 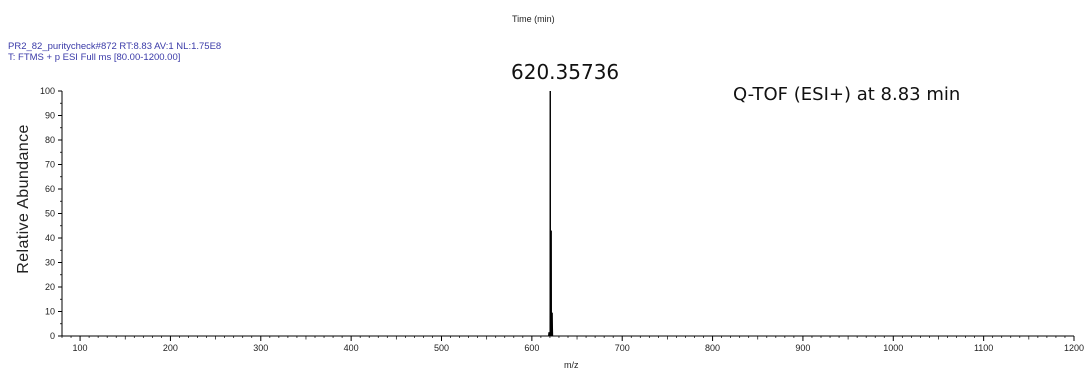 What do you see at coordinates (94, 57) in the screenshot?
I see `scan-header-line-2: T: FTMS + p ESI Full ms [80.00-1200.00]` at bounding box center [94, 57].